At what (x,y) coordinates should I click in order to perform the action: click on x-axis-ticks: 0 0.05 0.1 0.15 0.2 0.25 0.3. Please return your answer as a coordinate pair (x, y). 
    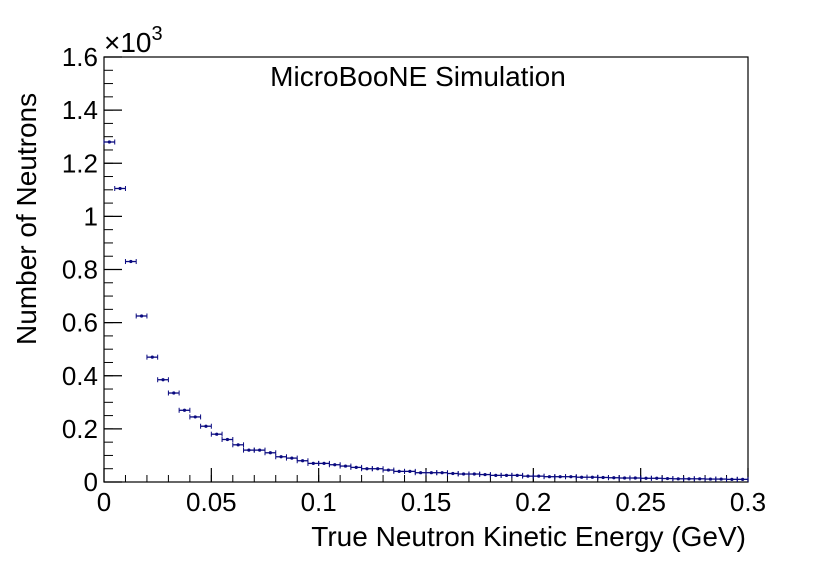
    Looking at the image, I should click on (431, 492).